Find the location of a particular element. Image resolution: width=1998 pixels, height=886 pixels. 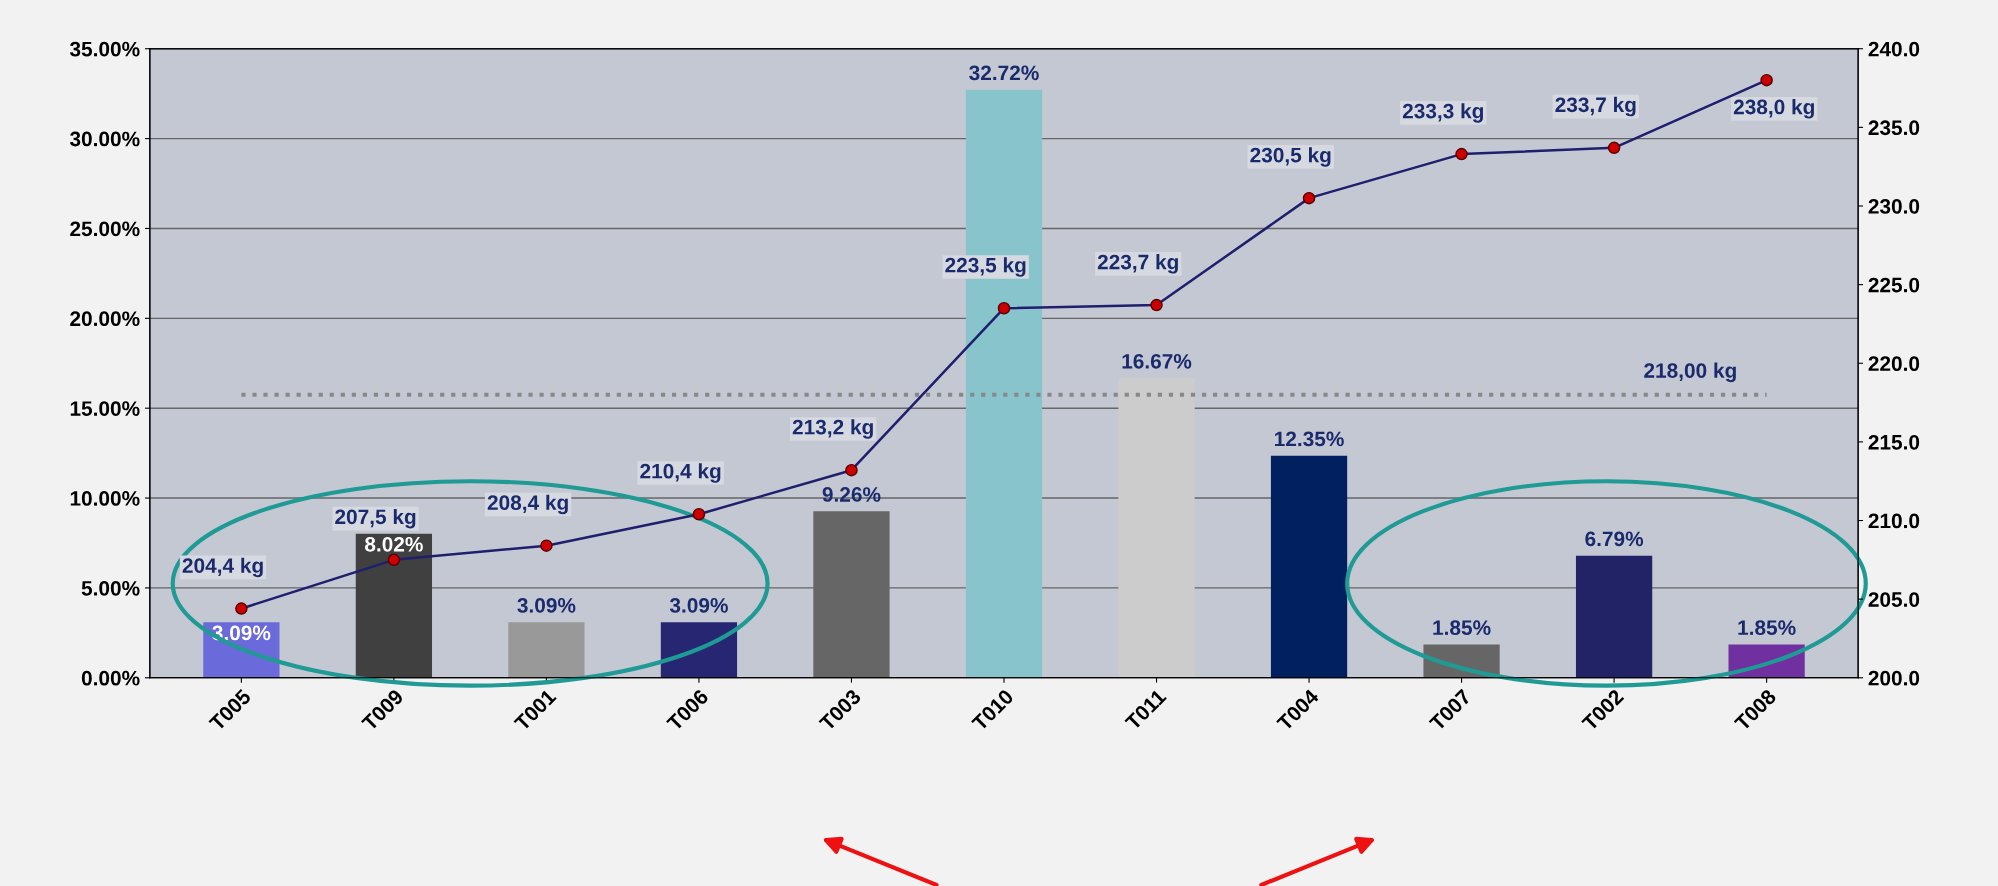

data-label: 233,7 kg is located at coordinates (1595, 106).